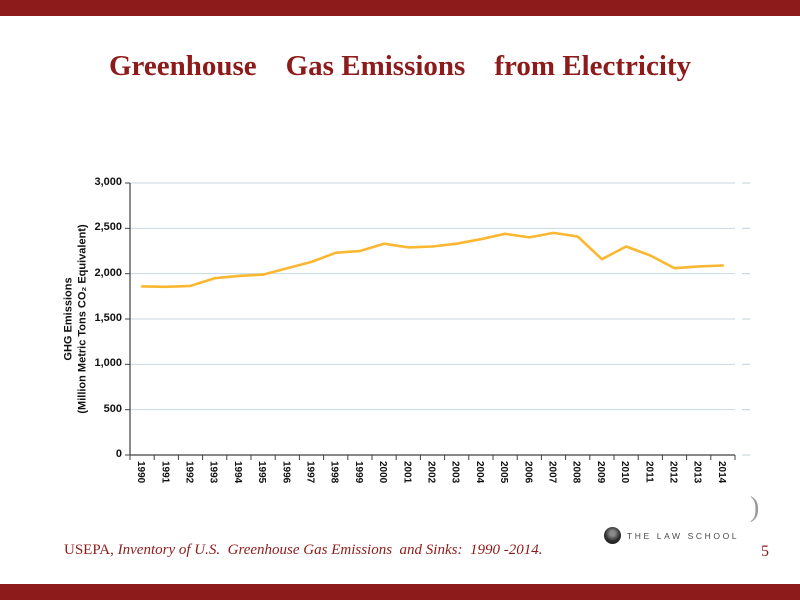  What do you see at coordinates (576, 472) in the screenshot?
I see `x-tick-label: 2008` at bounding box center [576, 472].